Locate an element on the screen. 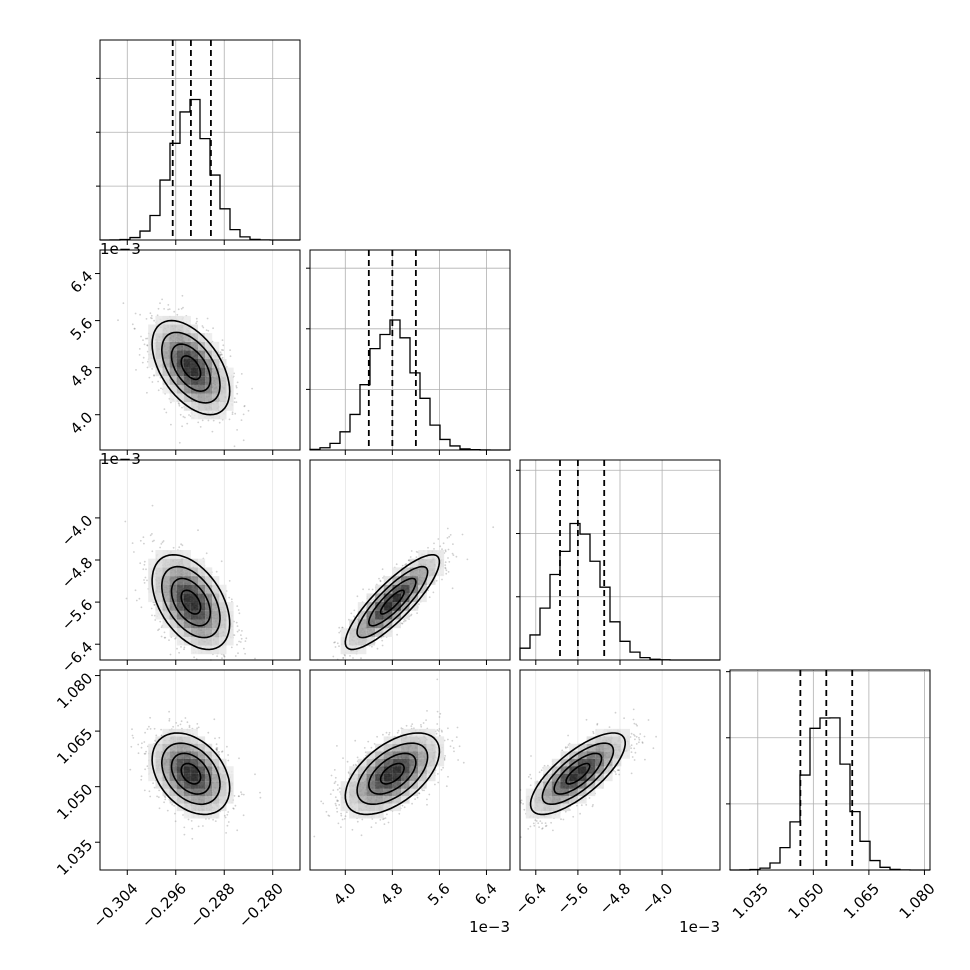 This screenshot has width=970, height=970. y-tick-label: −4.0 is located at coordinates (77, 531).